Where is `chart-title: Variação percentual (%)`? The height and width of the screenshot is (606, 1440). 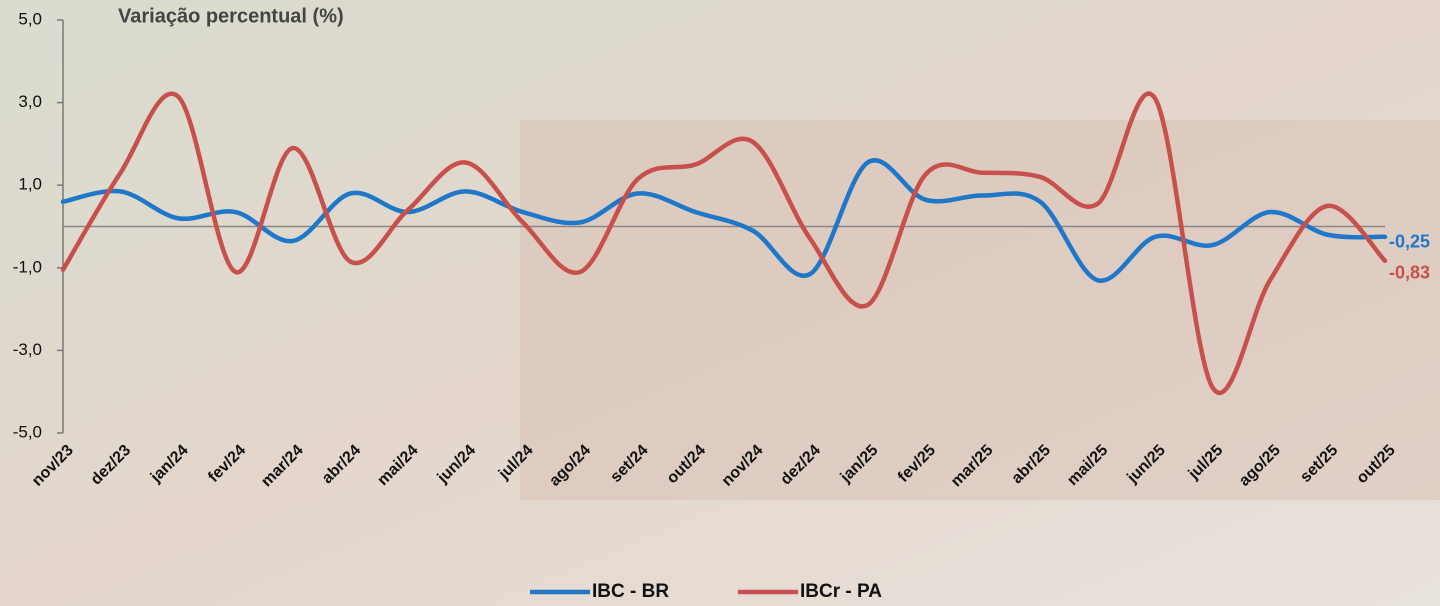
chart-title: Variação percentual (%) is located at coordinates (231, 16).